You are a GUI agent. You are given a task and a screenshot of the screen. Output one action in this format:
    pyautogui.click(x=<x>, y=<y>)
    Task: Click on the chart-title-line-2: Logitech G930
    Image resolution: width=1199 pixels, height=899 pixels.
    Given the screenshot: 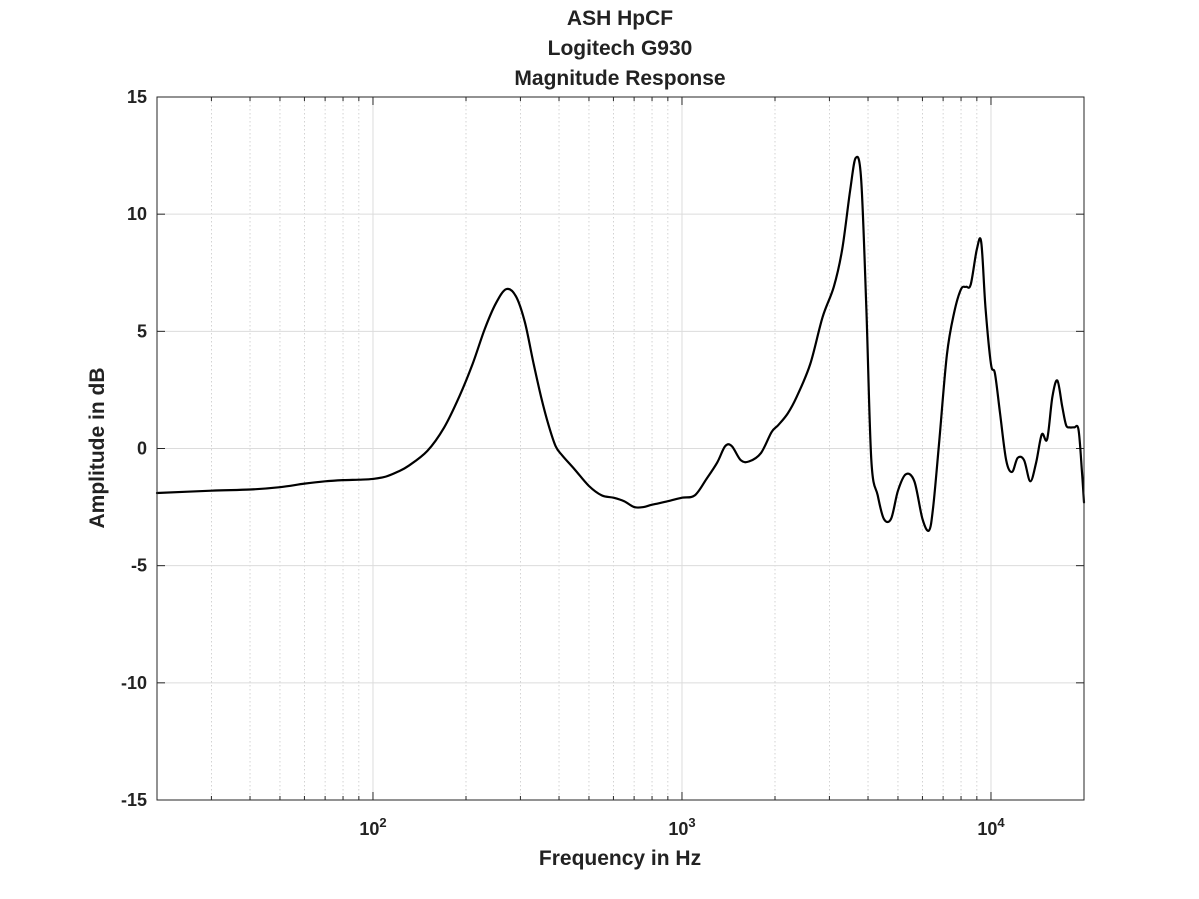 What is the action you would take?
    pyautogui.click(x=620, y=48)
    